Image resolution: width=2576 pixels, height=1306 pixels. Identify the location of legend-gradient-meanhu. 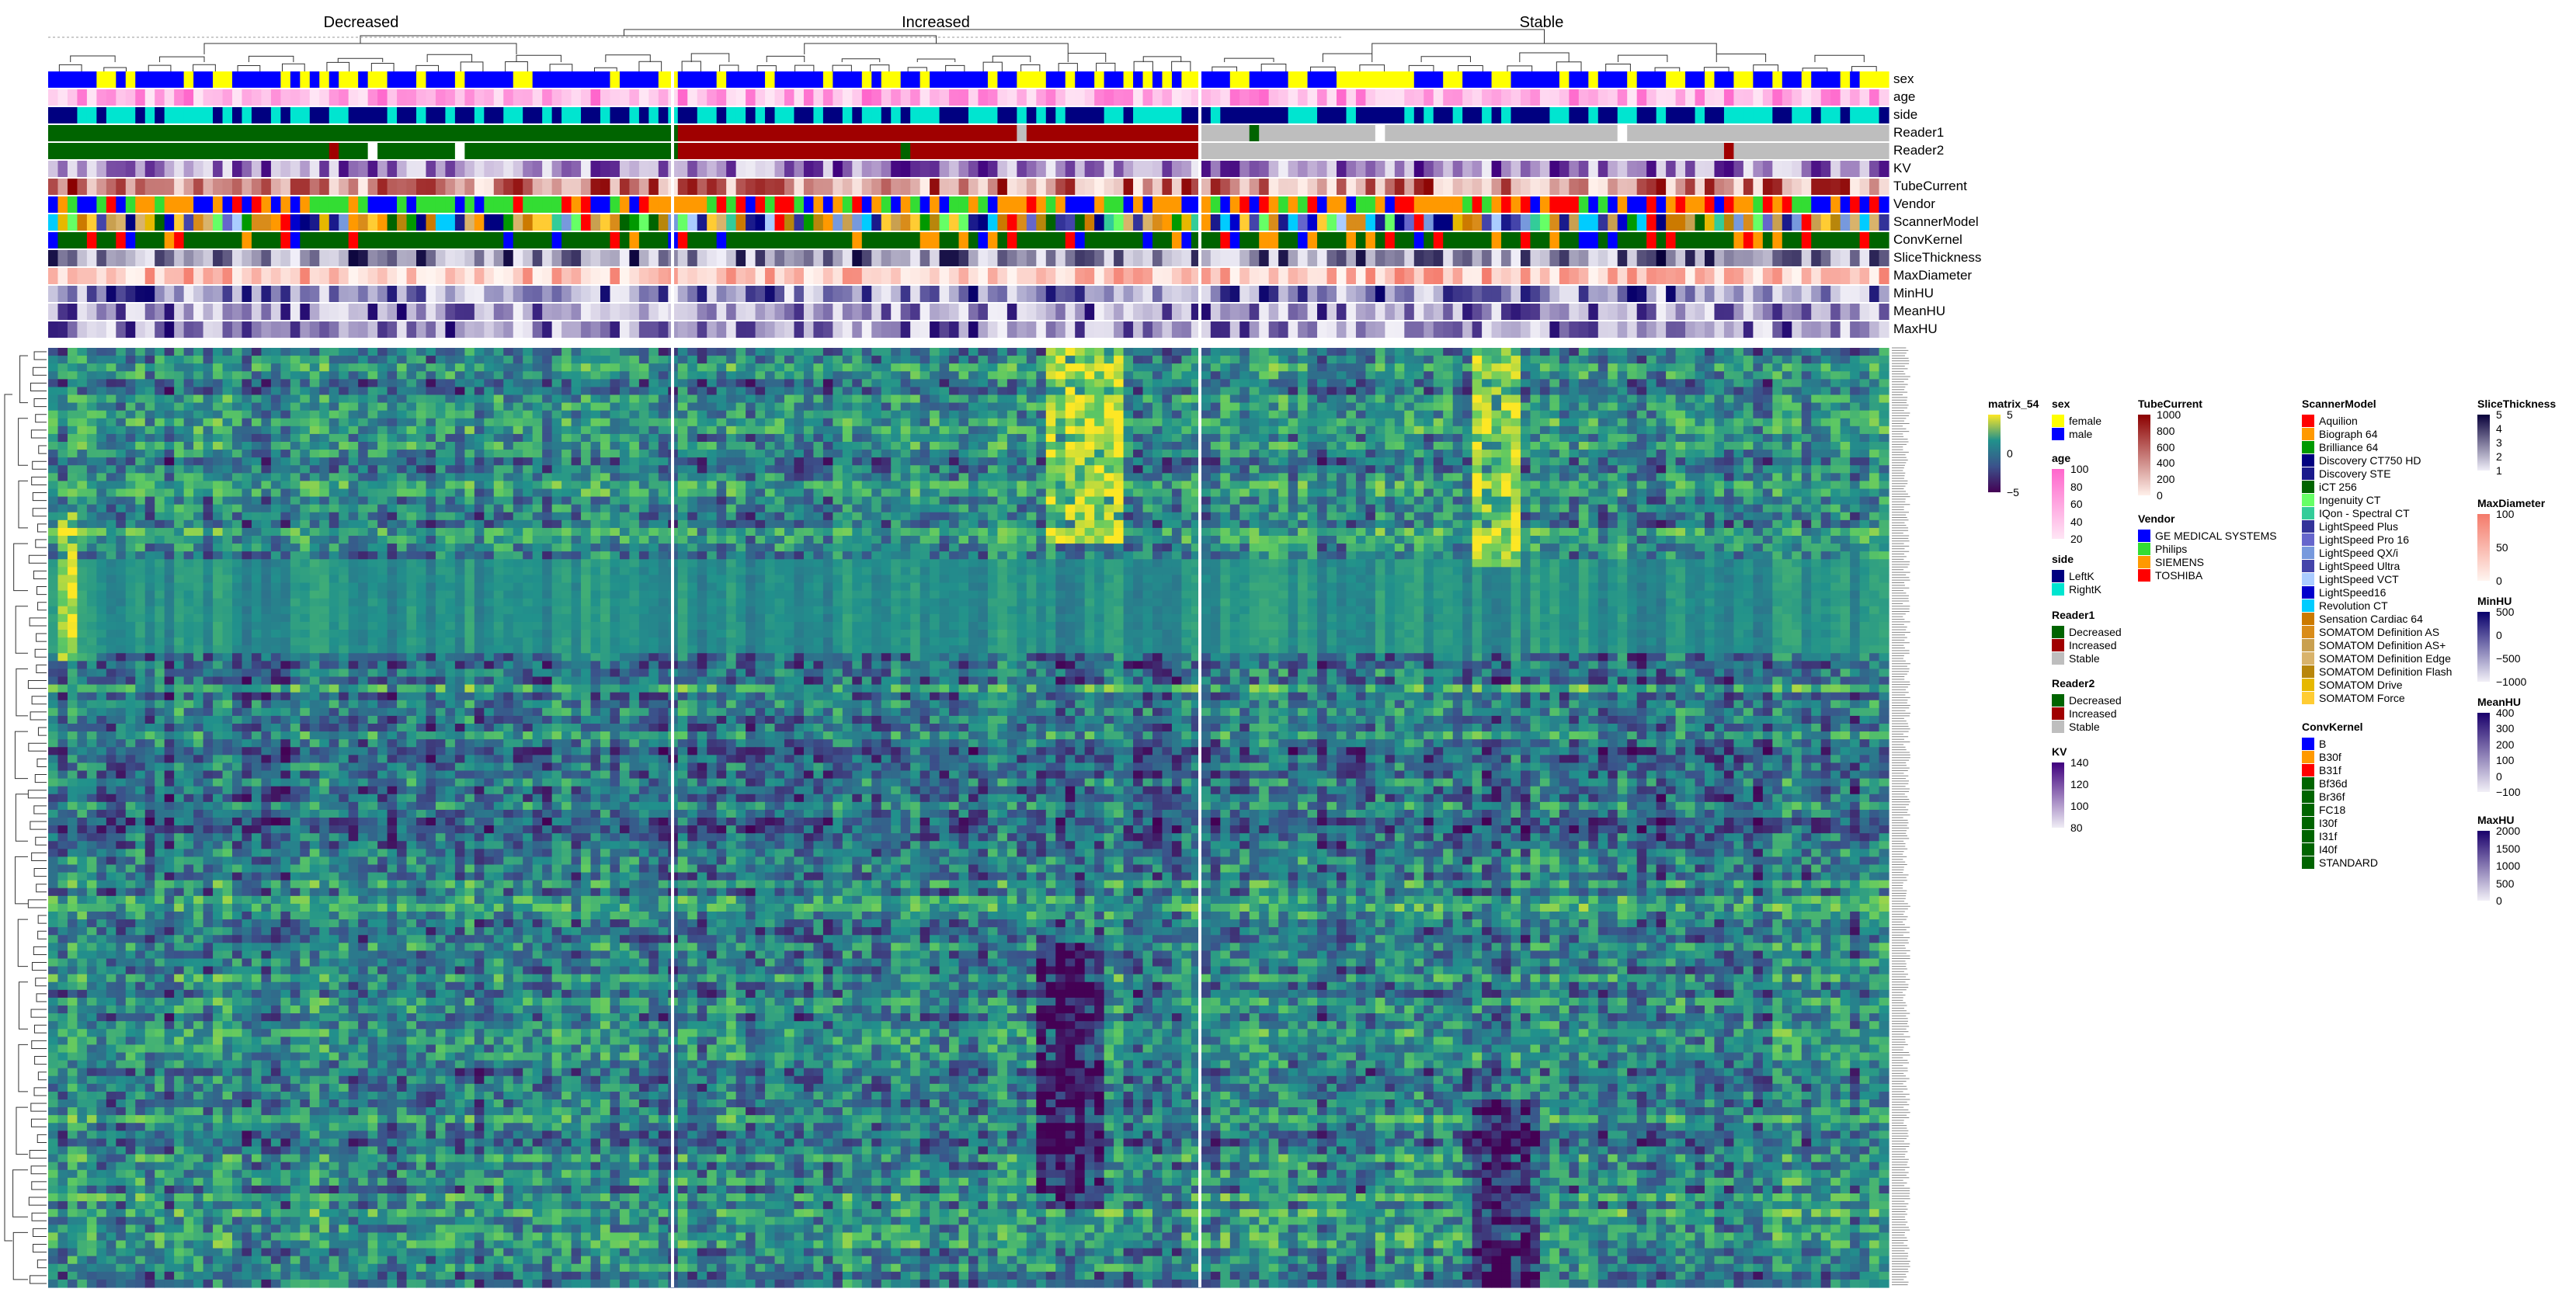
(2483, 752).